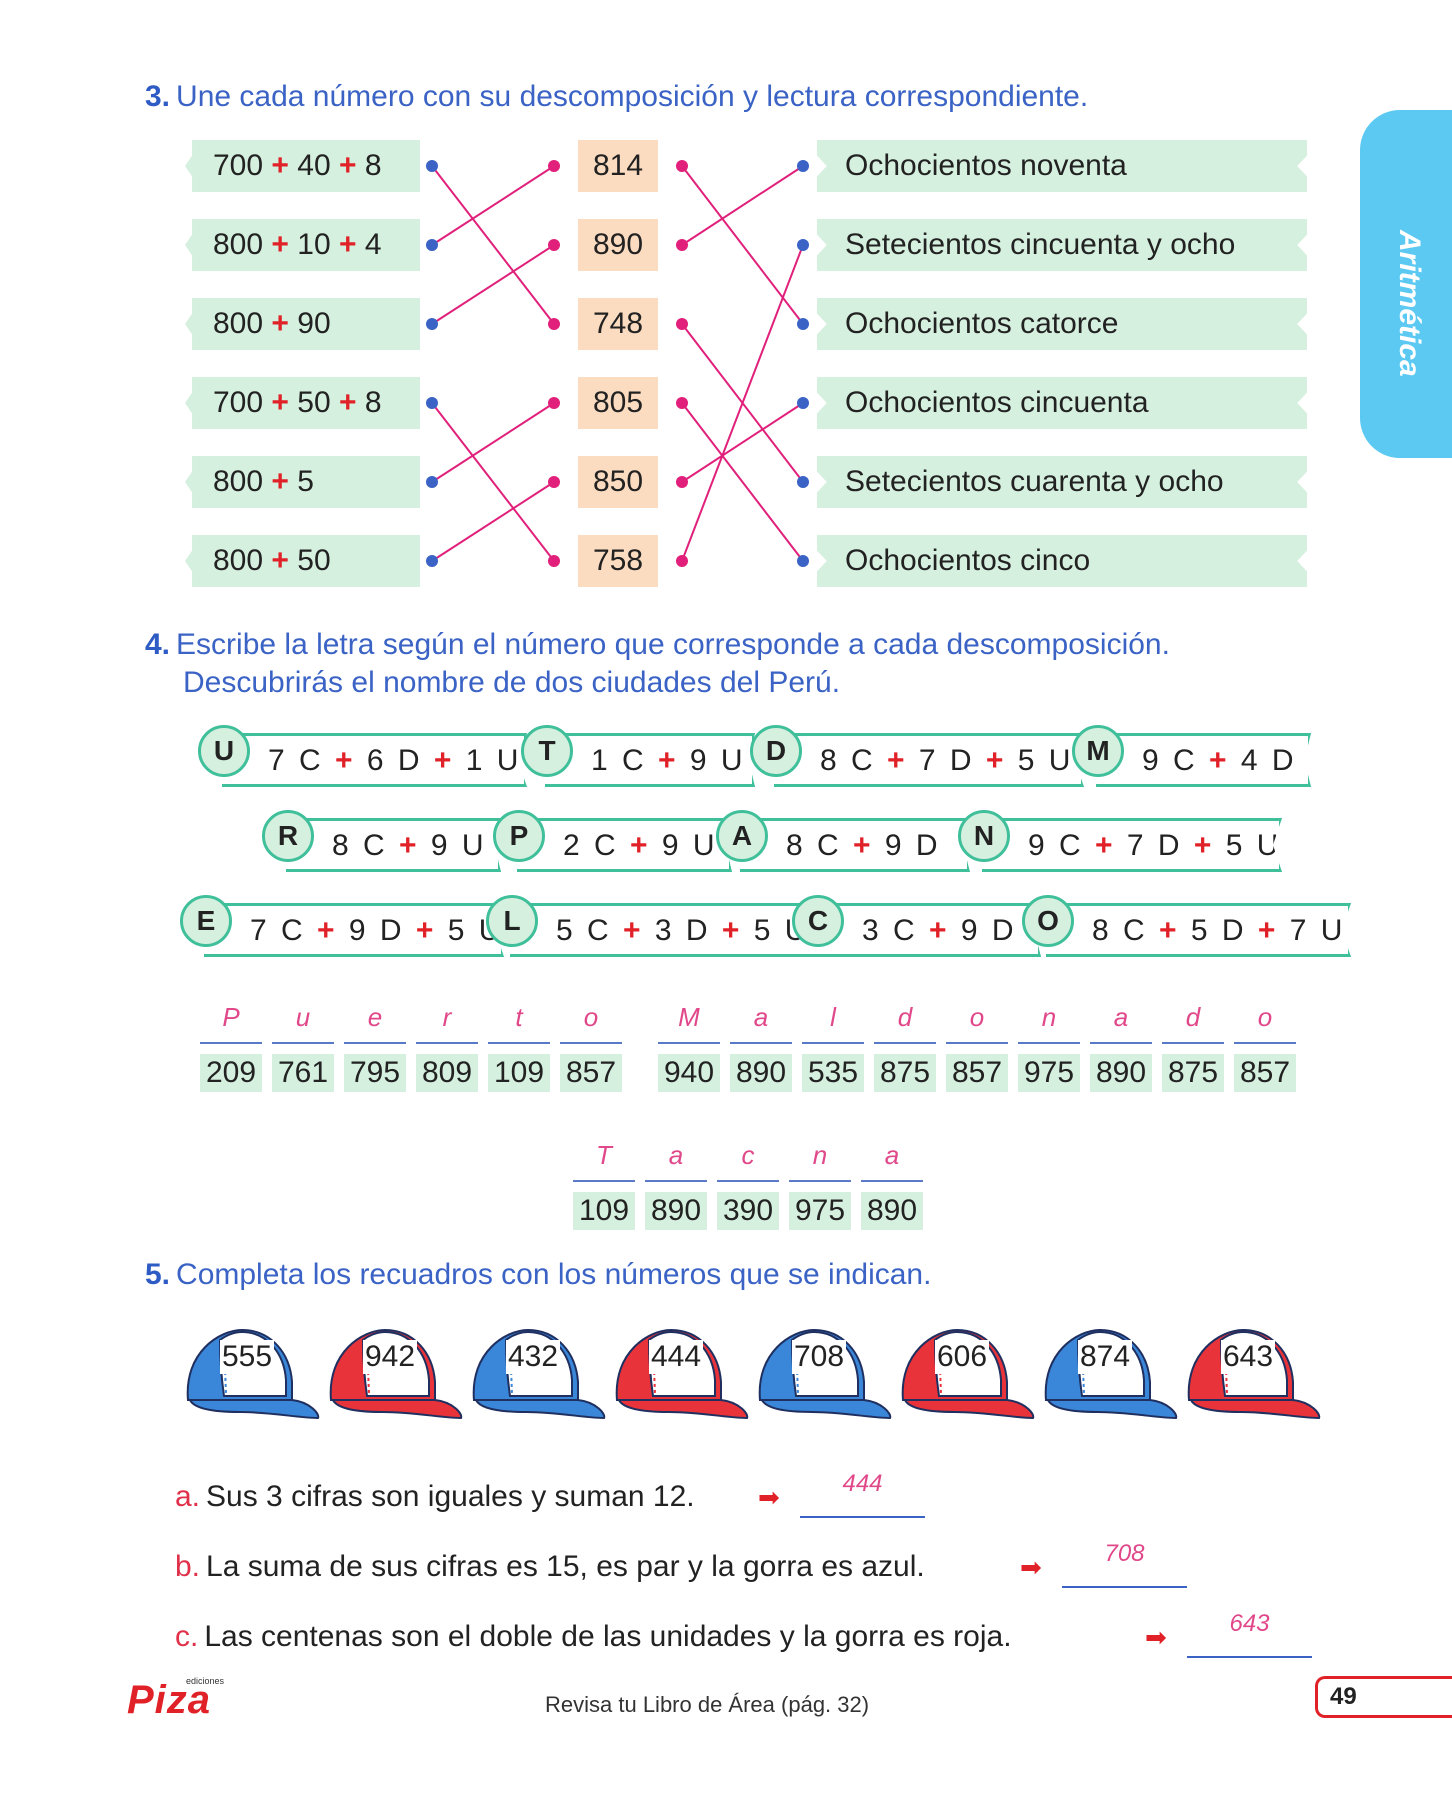 The height and width of the screenshot is (1800, 1452). I want to click on decomposition-term: 4 D, so click(1268, 760).